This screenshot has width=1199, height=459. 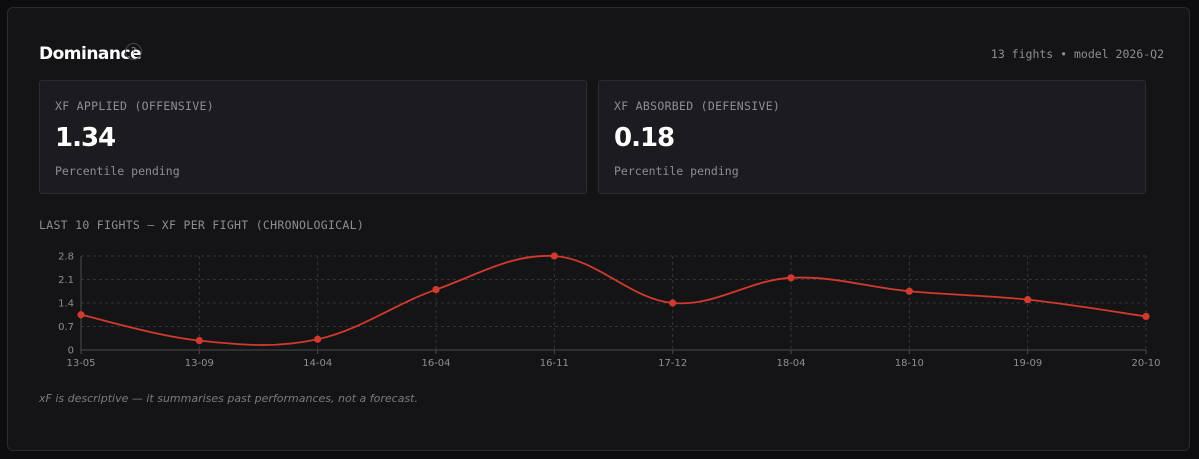 I want to click on card-value: 0.18, so click(x=644, y=138).